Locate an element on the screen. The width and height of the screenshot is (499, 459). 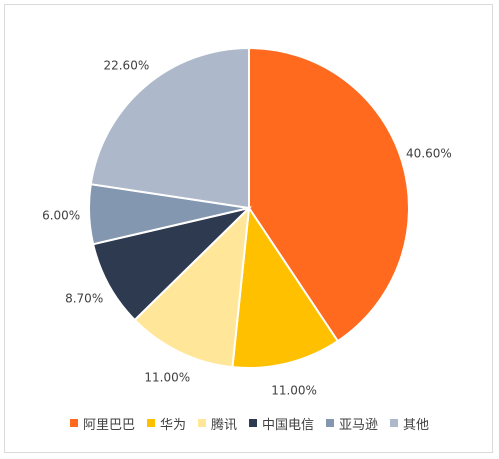
legend-label-2: 腾讯 is located at coordinates (223, 425).